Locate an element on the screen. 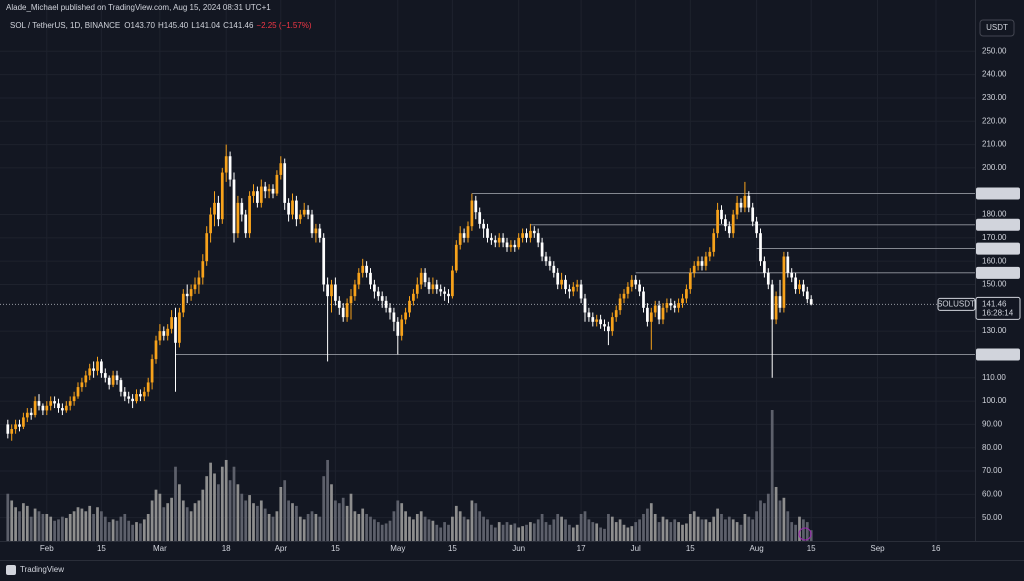 This screenshot has height=581, width=1024. alert-icon is located at coordinates (805, 534).